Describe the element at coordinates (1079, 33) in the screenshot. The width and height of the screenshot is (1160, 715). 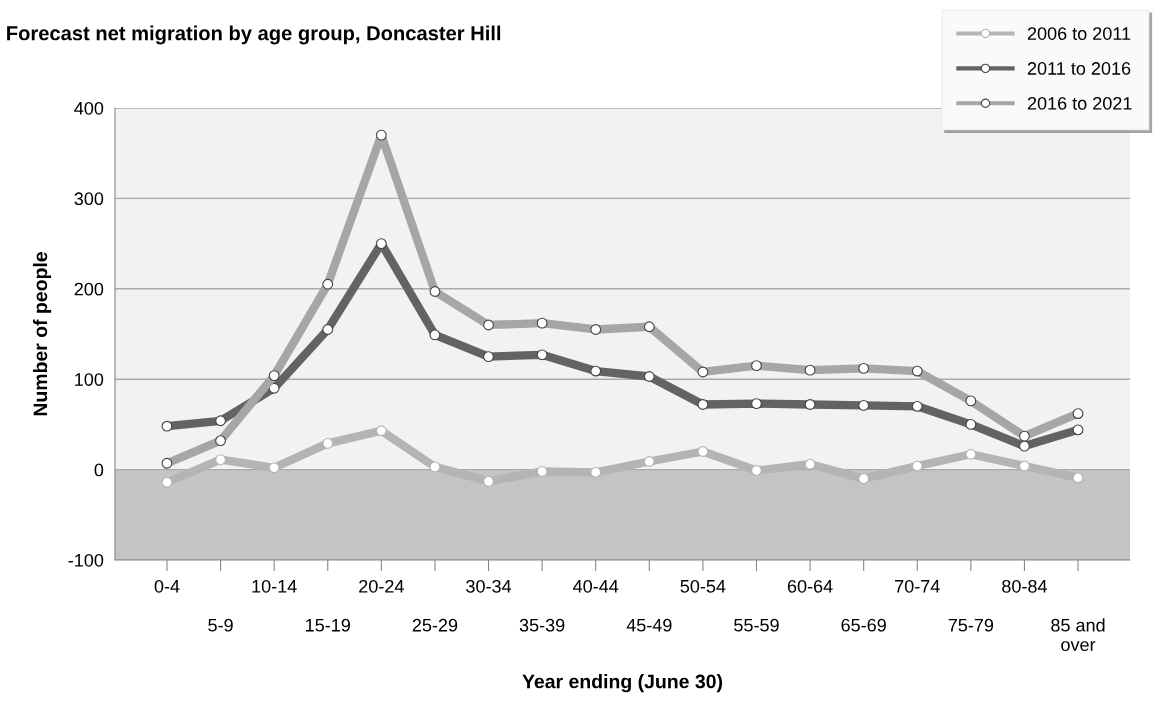
I see `legend-label: 2006 to 2011` at that location.